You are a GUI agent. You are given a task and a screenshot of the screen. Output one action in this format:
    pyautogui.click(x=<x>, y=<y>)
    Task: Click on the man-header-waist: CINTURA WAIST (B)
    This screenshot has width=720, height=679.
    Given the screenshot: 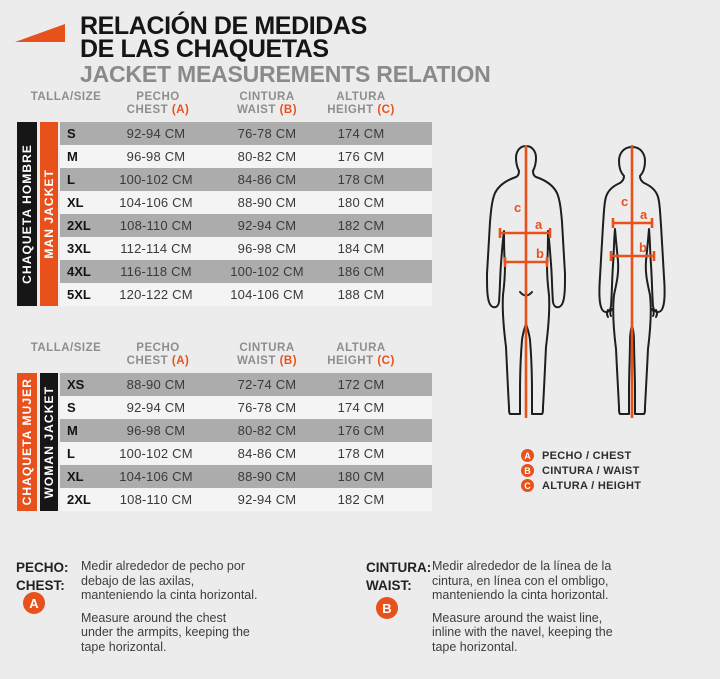 What is the action you would take?
    pyautogui.click(x=267, y=103)
    